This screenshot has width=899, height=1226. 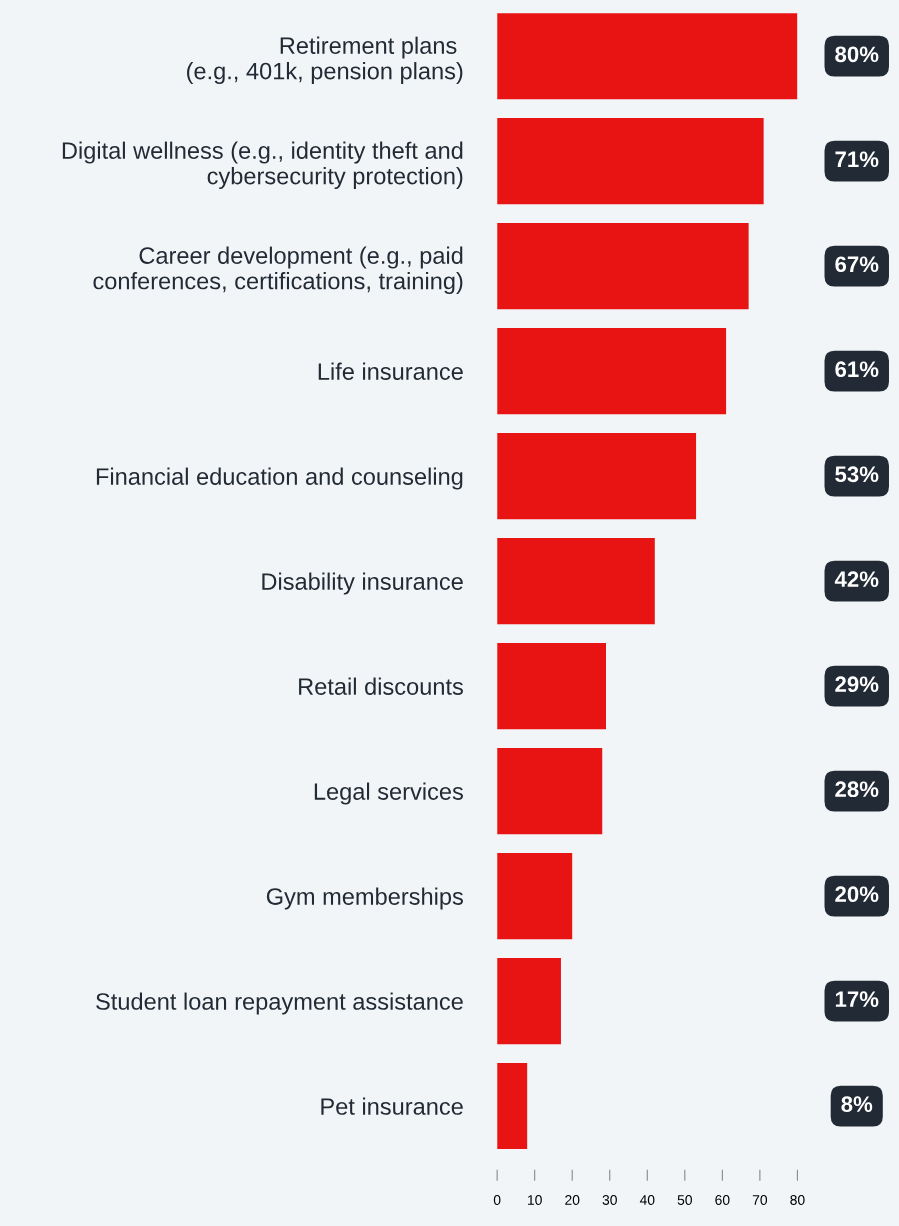 I want to click on data-label: 8%, so click(x=857, y=1104).